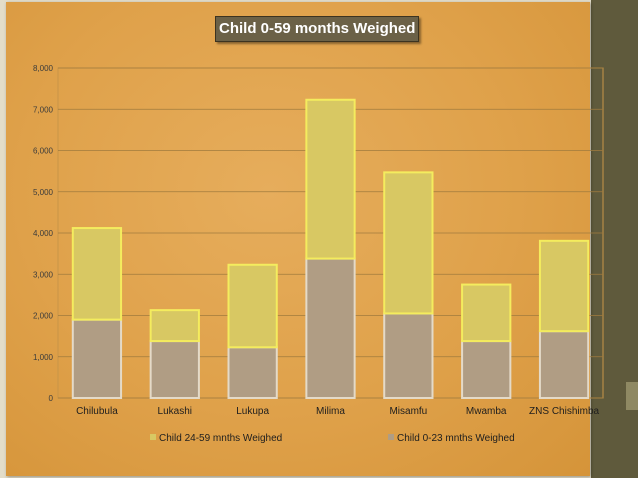 The width and height of the screenshot is (638, 478). Describe the element at coordinates (175, 411) in the screenshot. I see `x-tick-label: Lukashi` at that location.